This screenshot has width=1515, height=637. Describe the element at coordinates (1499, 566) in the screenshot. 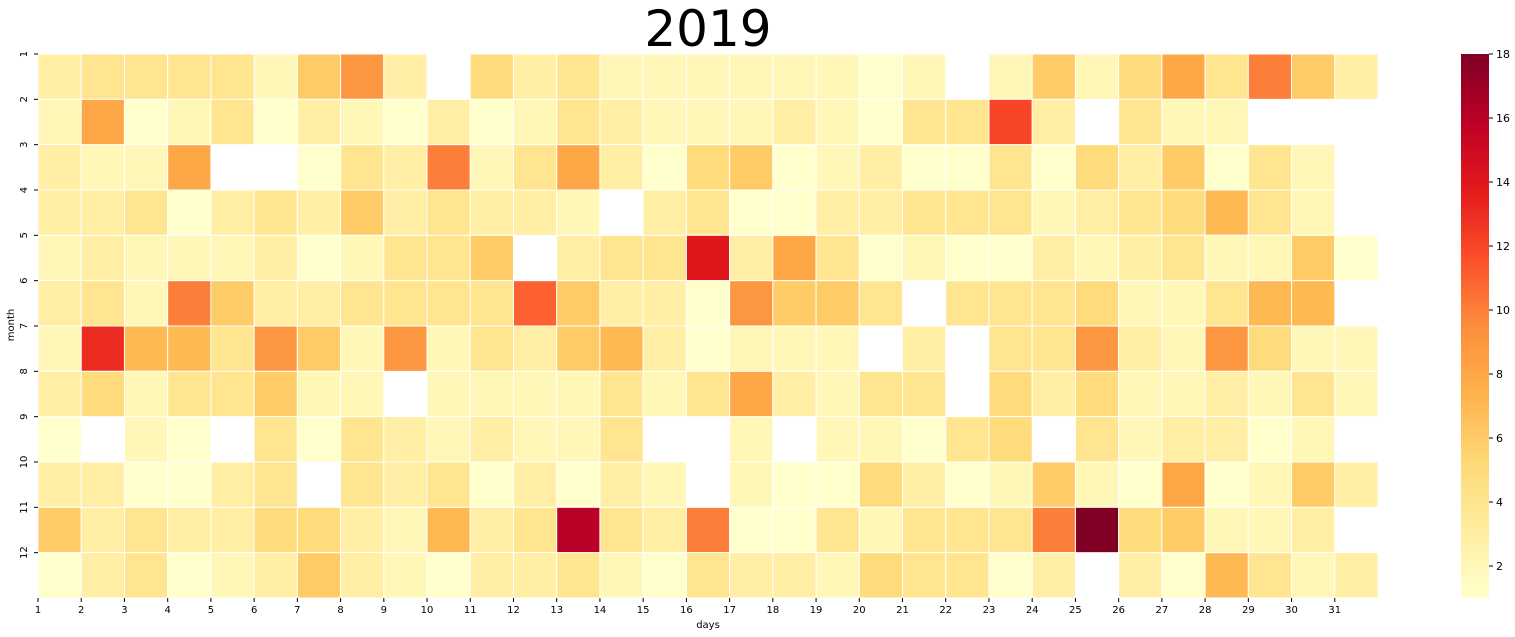

I see `colorbar-tick-label: 2` at that location.